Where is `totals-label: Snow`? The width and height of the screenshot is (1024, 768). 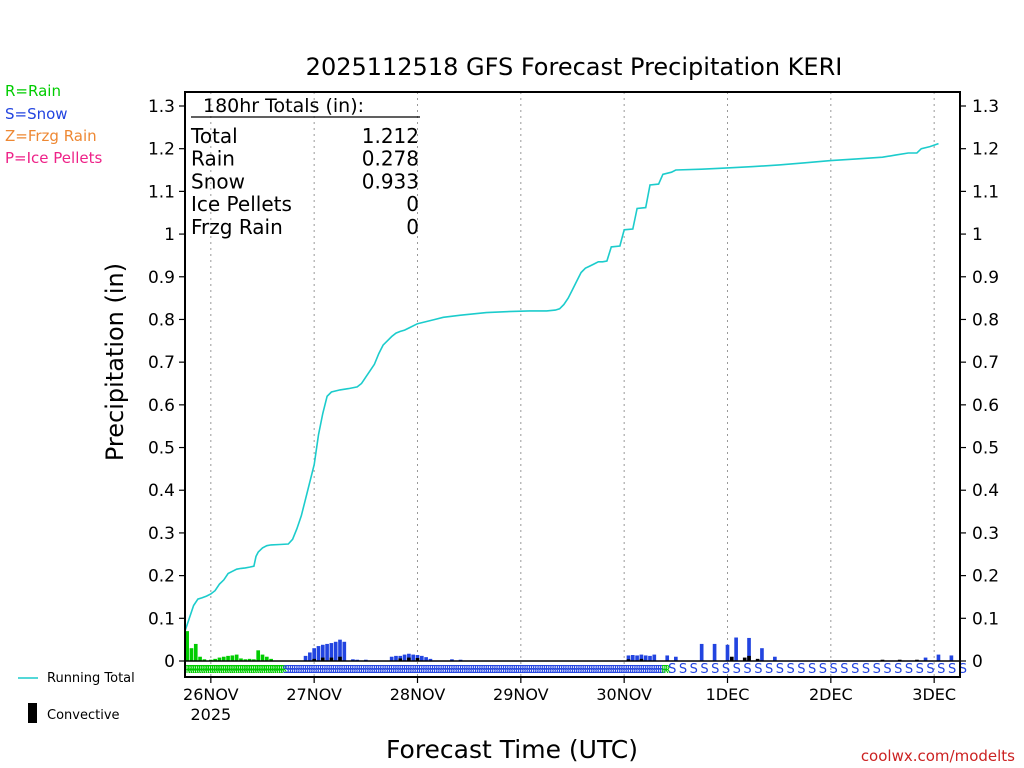
totals-label: Snow is located at coordinates (218, 181).